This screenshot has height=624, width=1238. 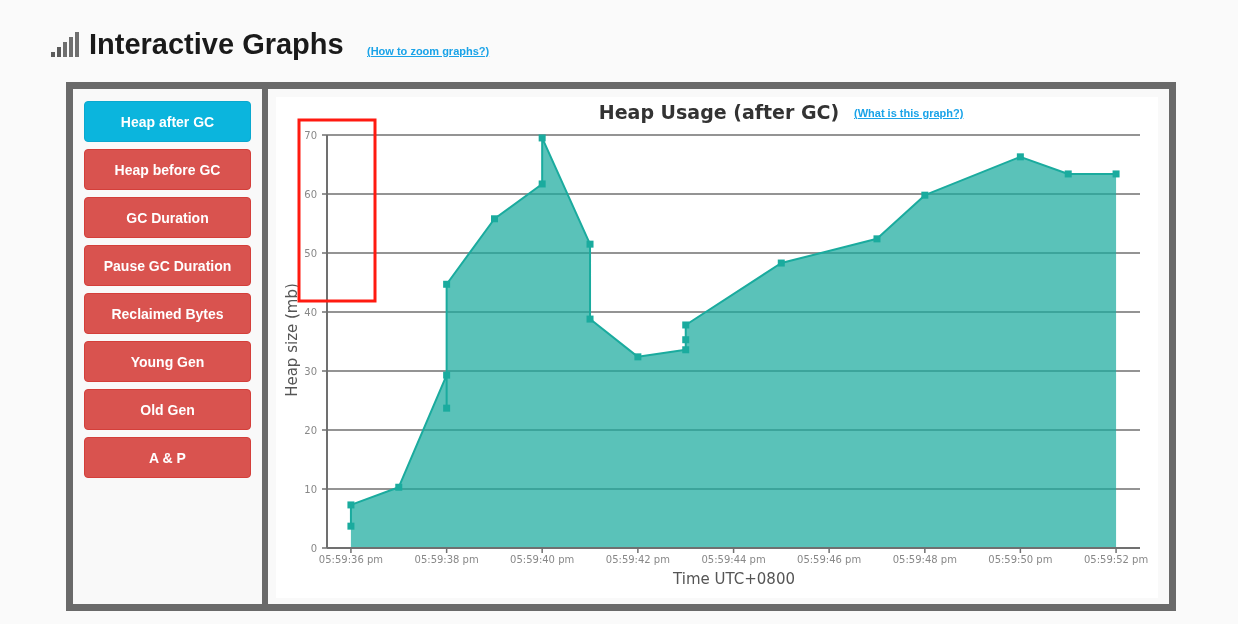 I want to click on x-tick-label: 05:59:44 pm, so click(x=733, y=559).